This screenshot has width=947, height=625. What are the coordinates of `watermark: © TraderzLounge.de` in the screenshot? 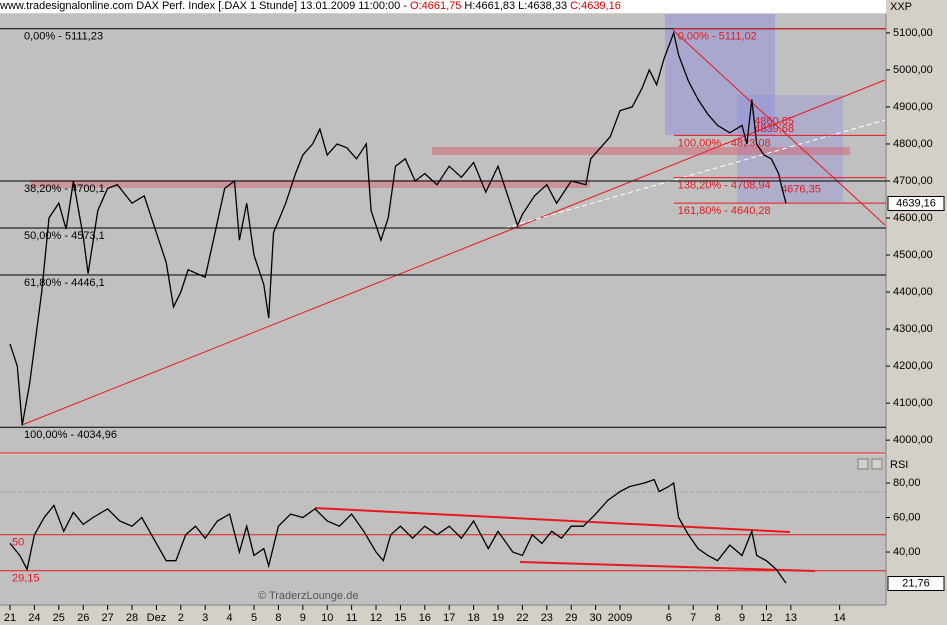 It's located at (308, 596).